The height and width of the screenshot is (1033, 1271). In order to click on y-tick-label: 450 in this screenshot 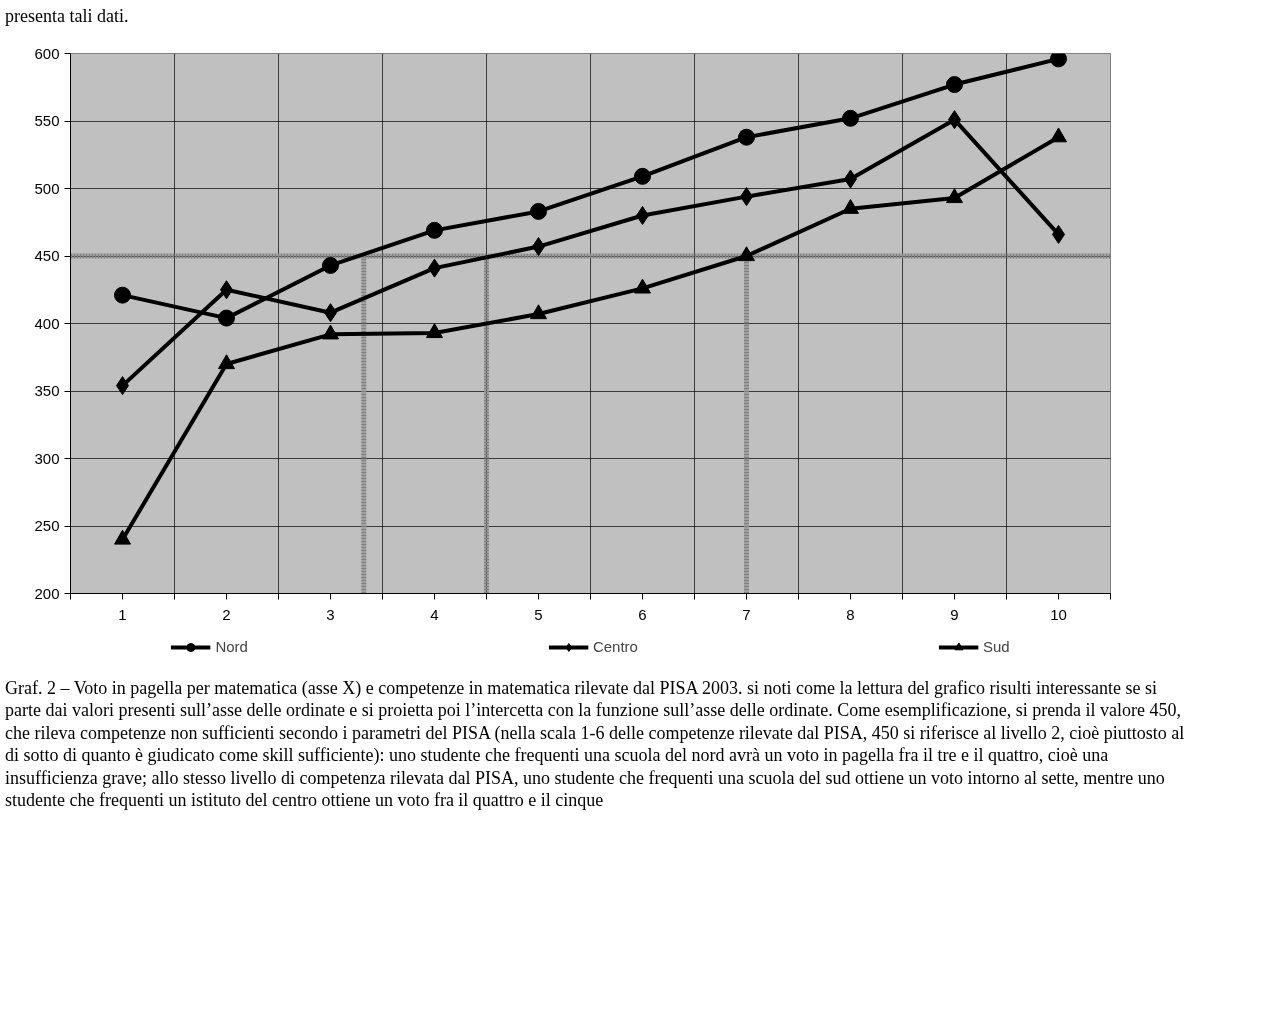, I will do `click(47, 255)`.